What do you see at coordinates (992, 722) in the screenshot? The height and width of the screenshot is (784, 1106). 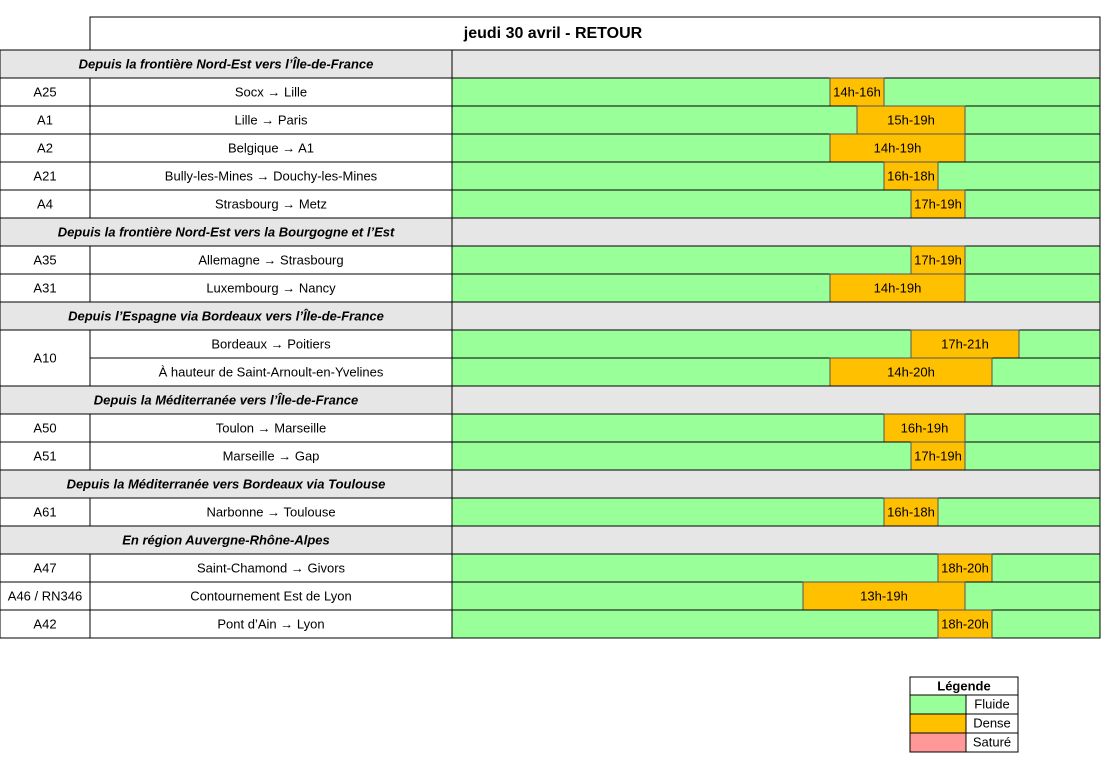 I see `legend-label: Dense` at bounding box center [992, 722].